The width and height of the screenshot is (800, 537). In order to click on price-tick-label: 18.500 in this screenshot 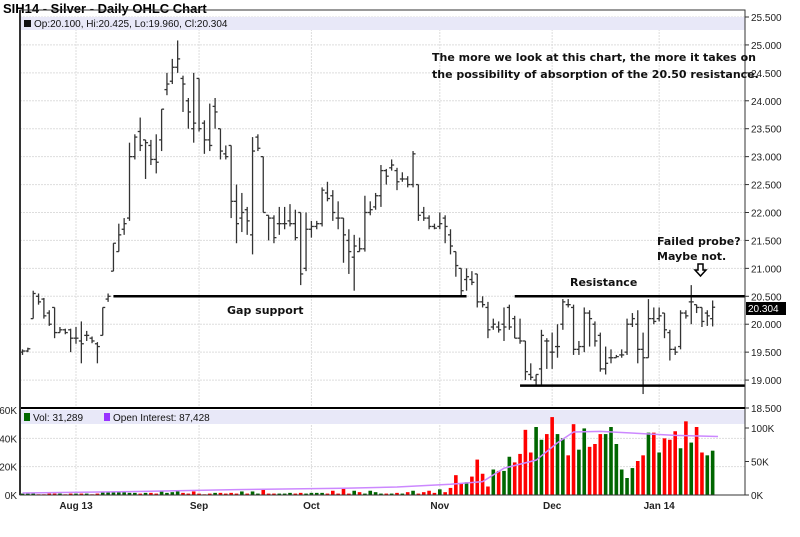, I will do `click(766, 409)`.